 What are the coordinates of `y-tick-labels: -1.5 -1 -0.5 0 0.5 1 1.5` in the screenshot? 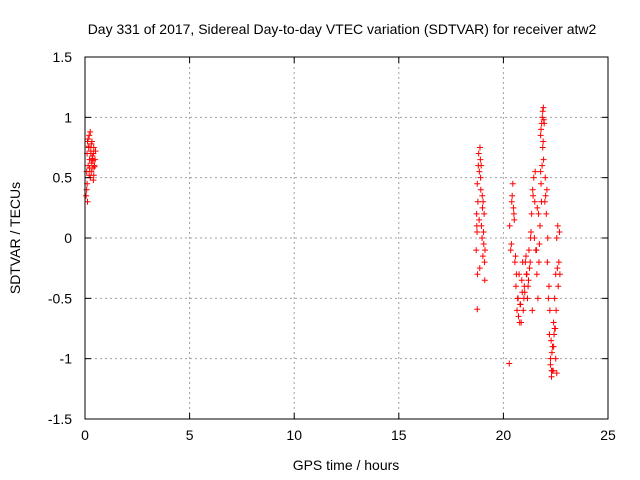 It's located at (60, 238).